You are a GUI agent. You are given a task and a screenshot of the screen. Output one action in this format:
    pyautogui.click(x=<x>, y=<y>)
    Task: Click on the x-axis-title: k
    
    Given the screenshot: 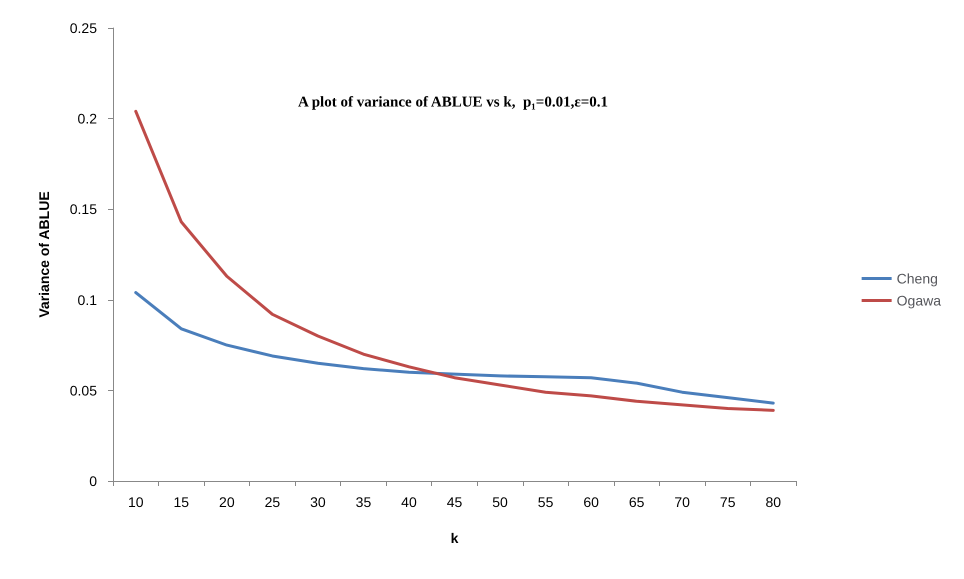 What is the action you would take?
    pyautogui.click(x=454, y=538)
    